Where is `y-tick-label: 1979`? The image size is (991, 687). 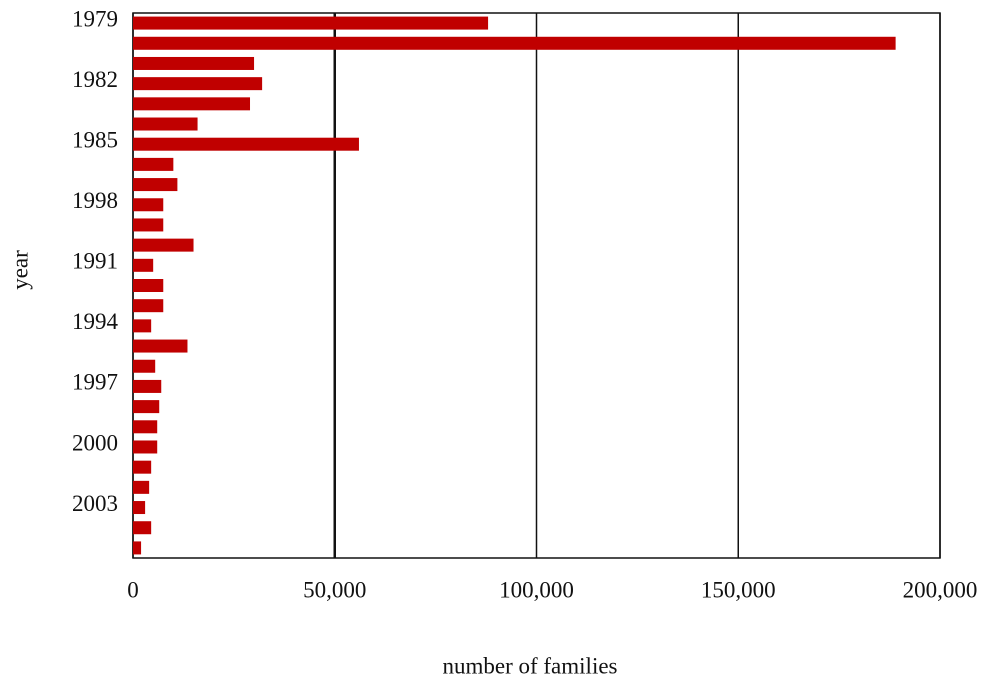
y-tick-label: 1979 is located at coordinates (95, 18).